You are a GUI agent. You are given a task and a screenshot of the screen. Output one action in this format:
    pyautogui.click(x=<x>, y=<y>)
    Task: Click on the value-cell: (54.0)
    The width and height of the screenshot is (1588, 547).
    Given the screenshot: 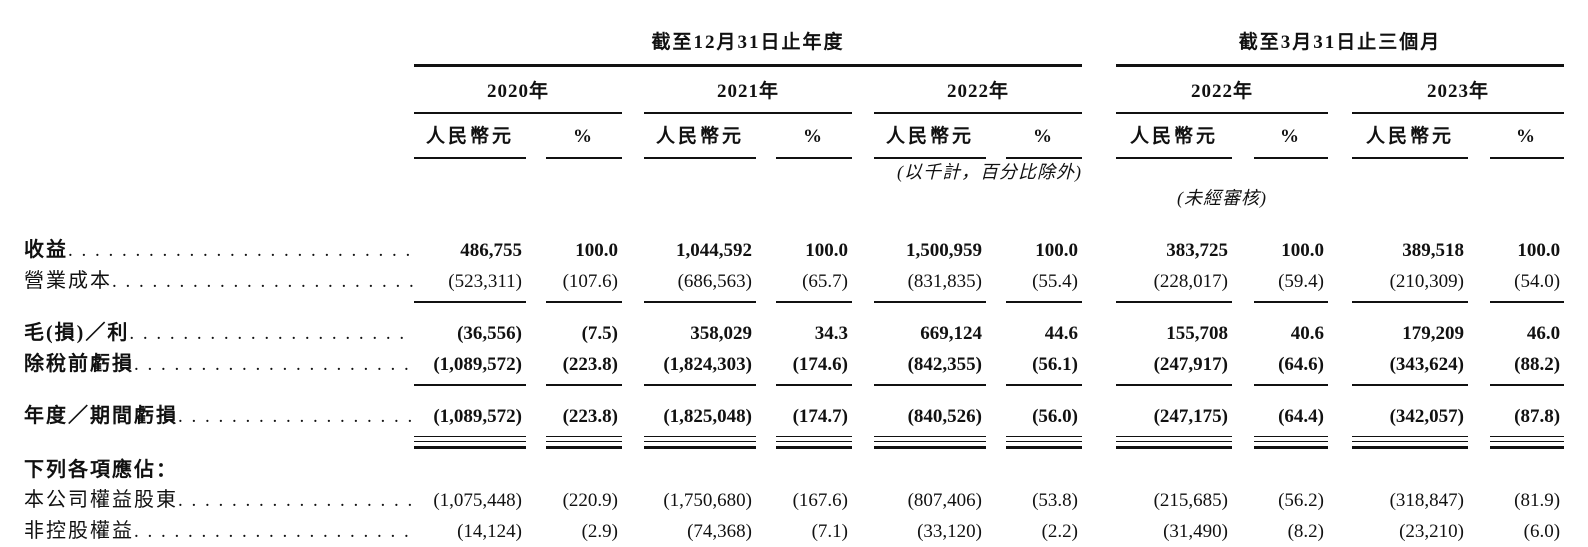 What is the action you would take?
    pyautogui.click(x=1537, y=281)
    